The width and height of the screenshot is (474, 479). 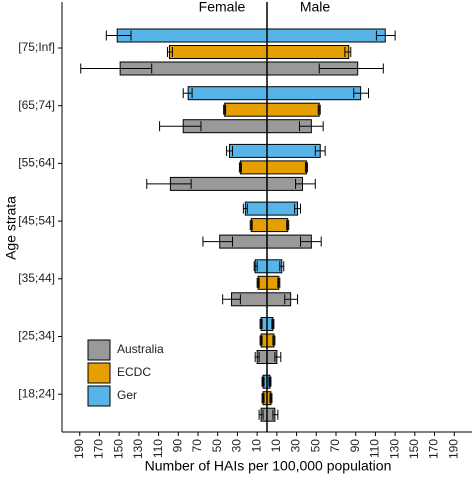 I want to click on x-axis-title: Number of HAIs per 100,000 population, so click(x=268, y=466).